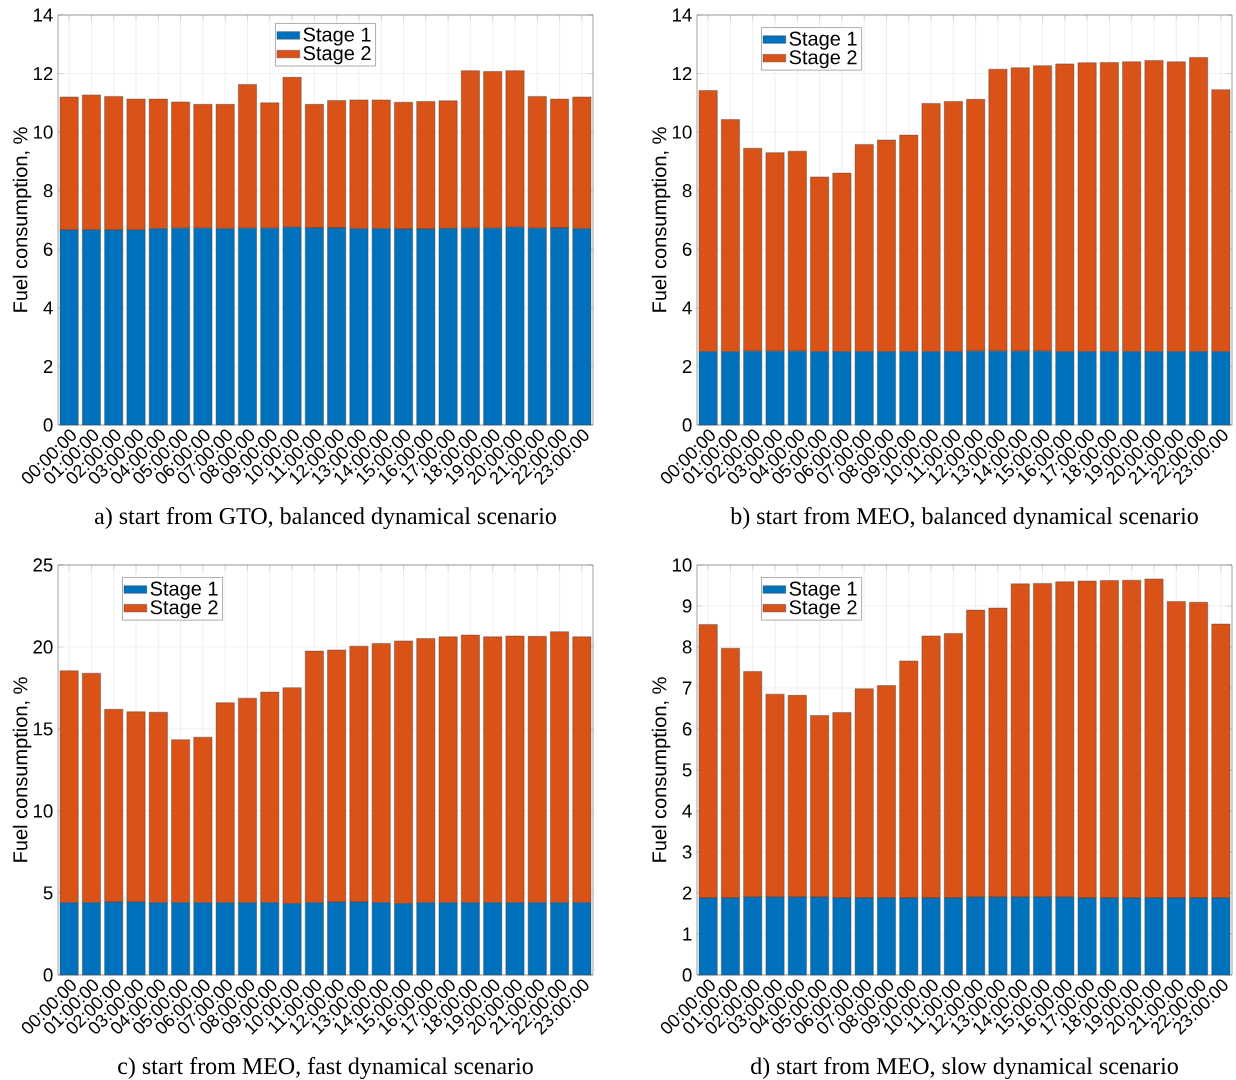 This screenshot has height=1080, width=1236. Describe the element at coordinates (43, 729) in the screenshot. I see `y-tick-label: 15` at that location.